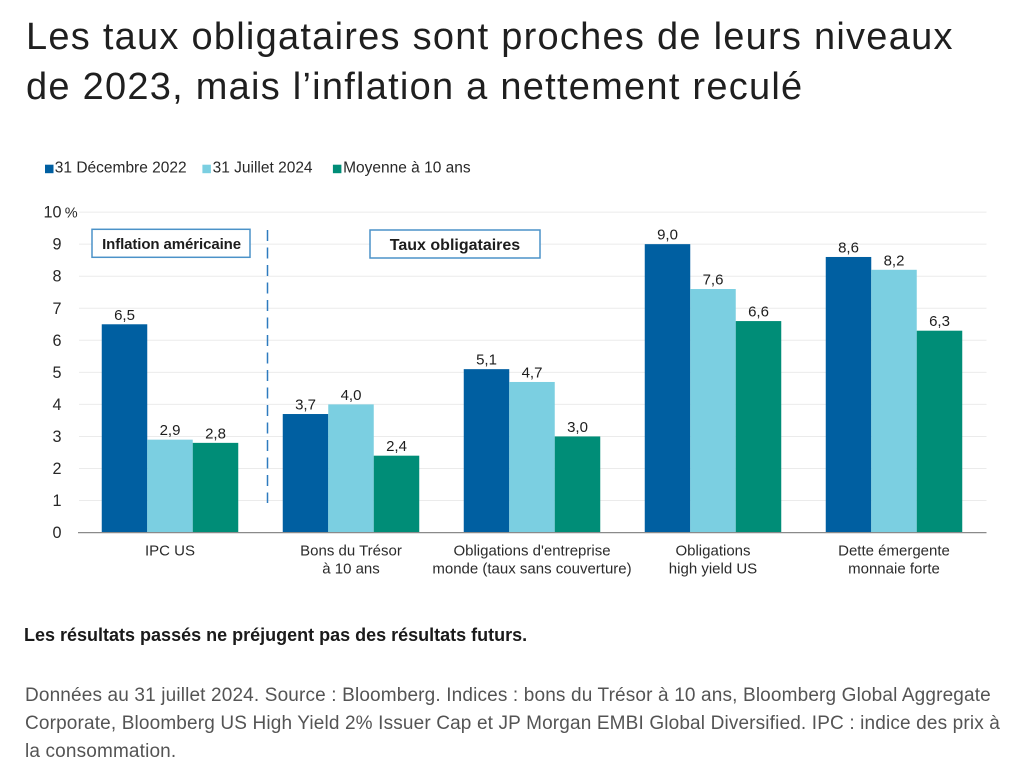 This screenshot has height=773, width=1017. I want to click on svg-text: Moyenne à 10 ans, so click(407, 168).